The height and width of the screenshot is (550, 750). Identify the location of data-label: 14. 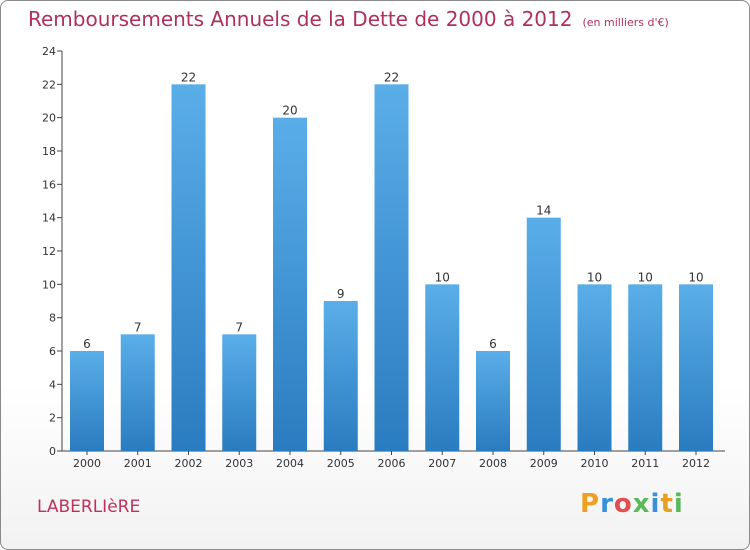
(543, 211).